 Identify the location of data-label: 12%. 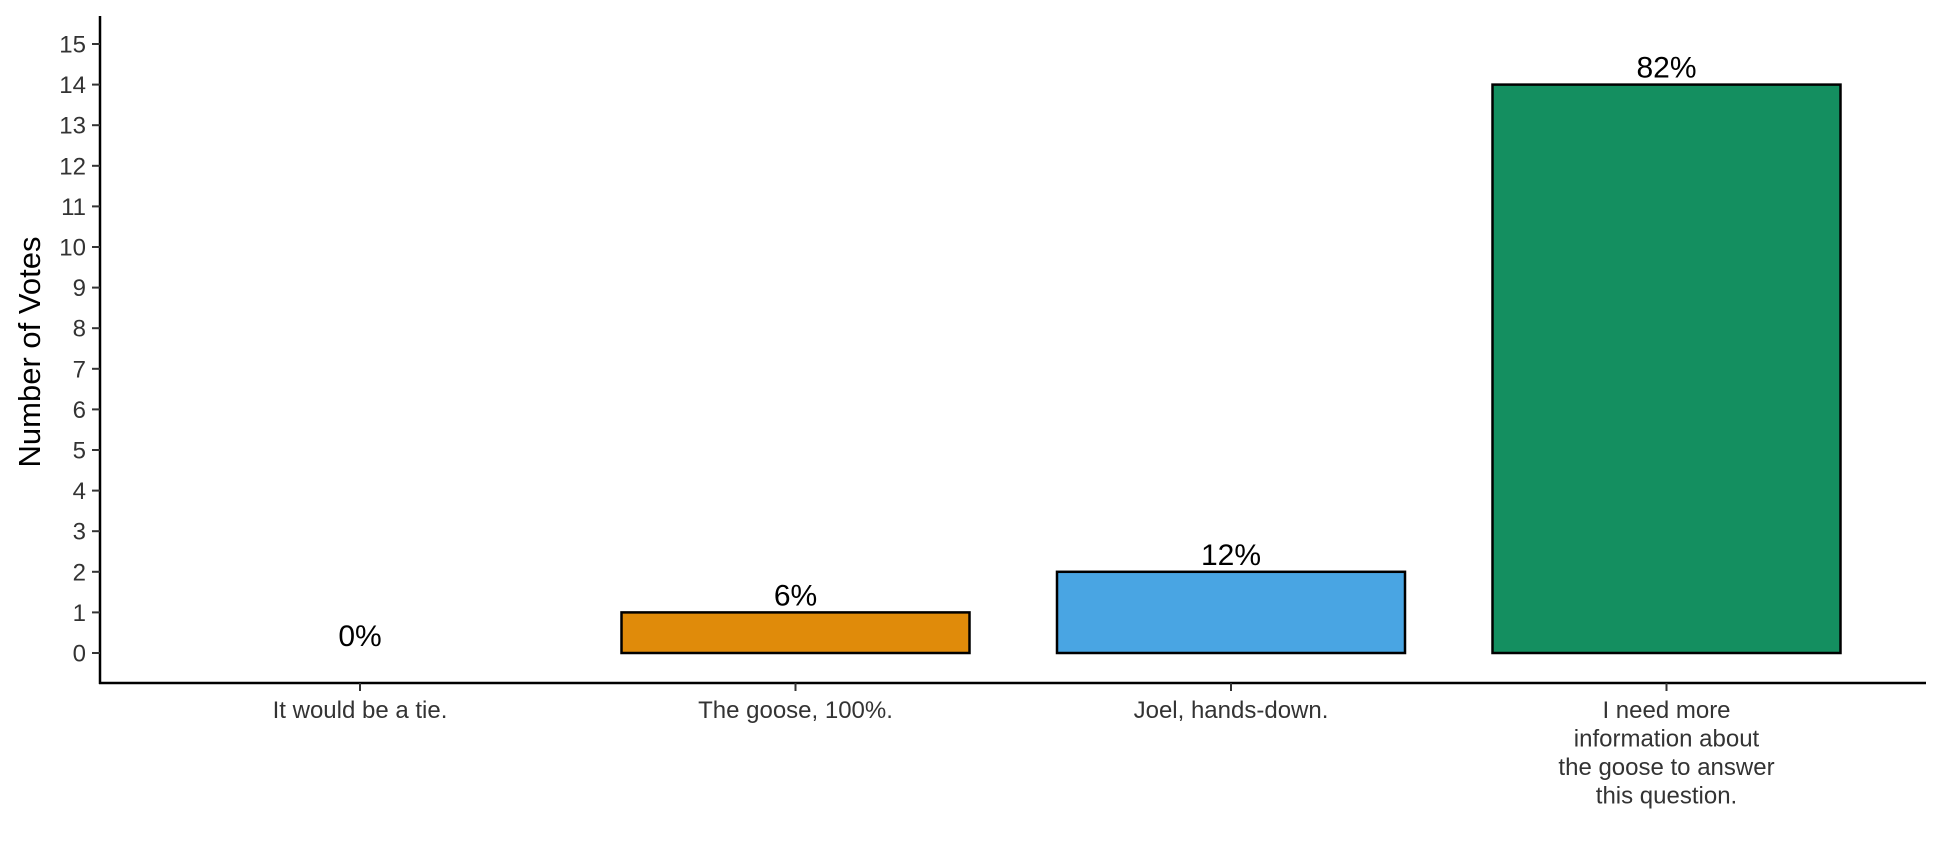
(1231, 555).